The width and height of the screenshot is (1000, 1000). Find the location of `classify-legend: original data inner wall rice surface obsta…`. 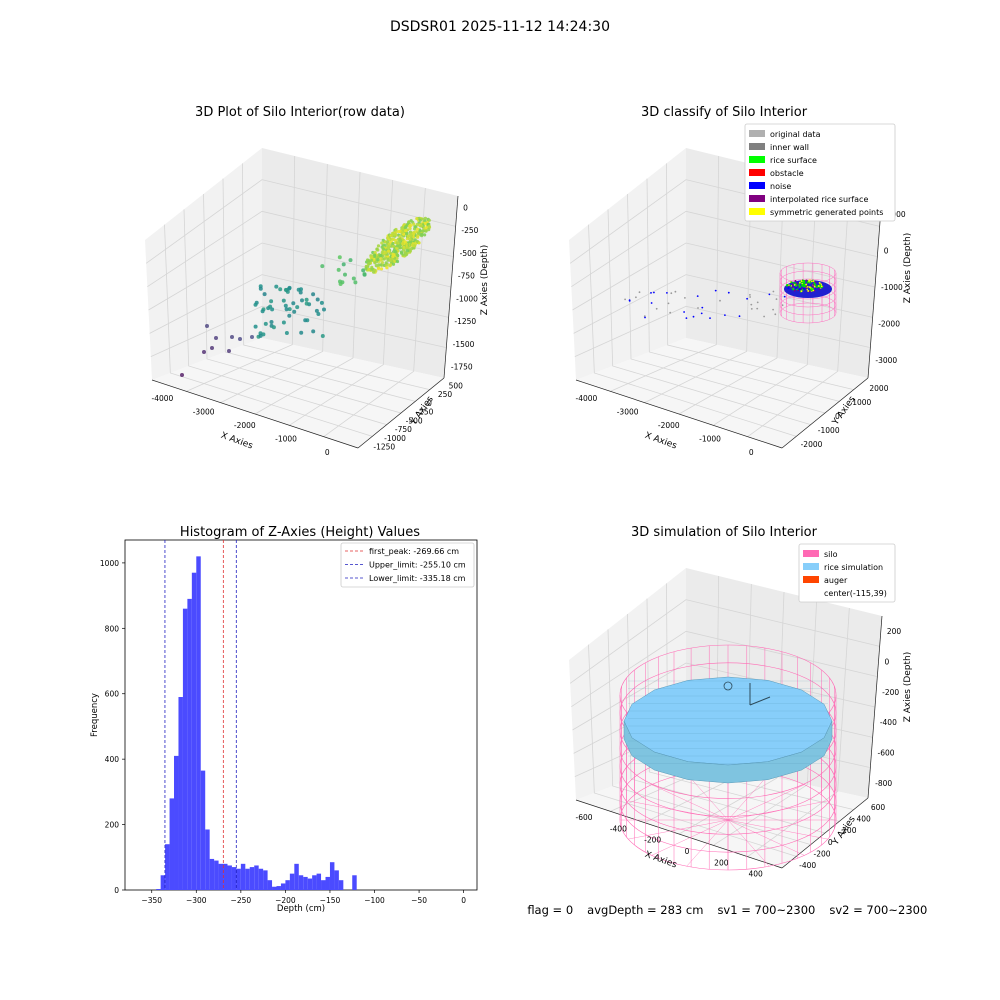

classify-legend: original data inner wall rice surface obsta… is located at coordinates (820, 172).